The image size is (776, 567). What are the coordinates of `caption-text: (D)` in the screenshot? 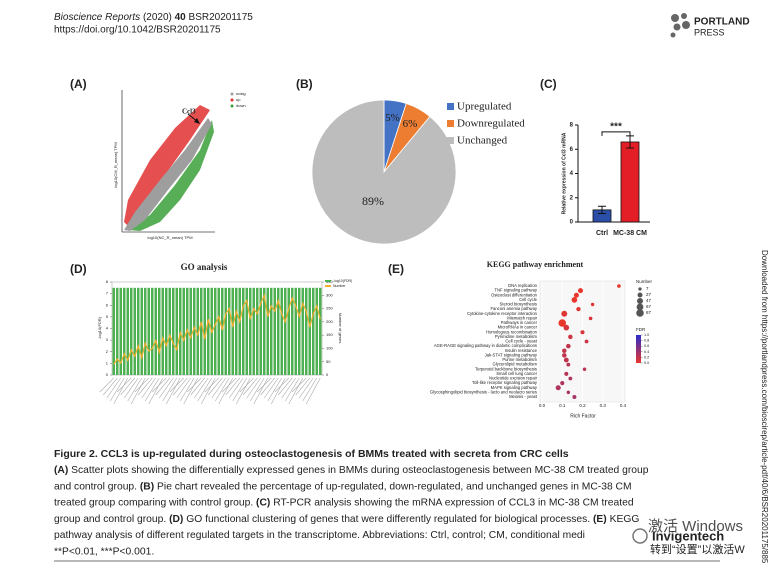 It's located at (176, 519).